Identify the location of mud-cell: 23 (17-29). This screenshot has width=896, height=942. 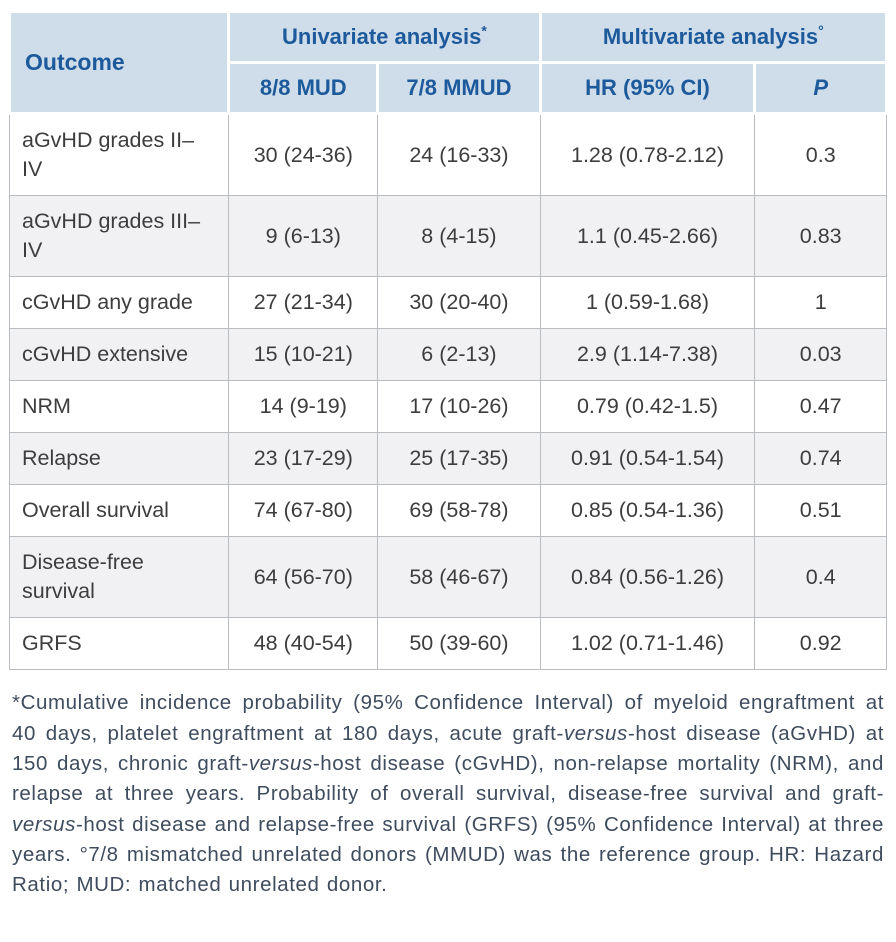
(303, 459).